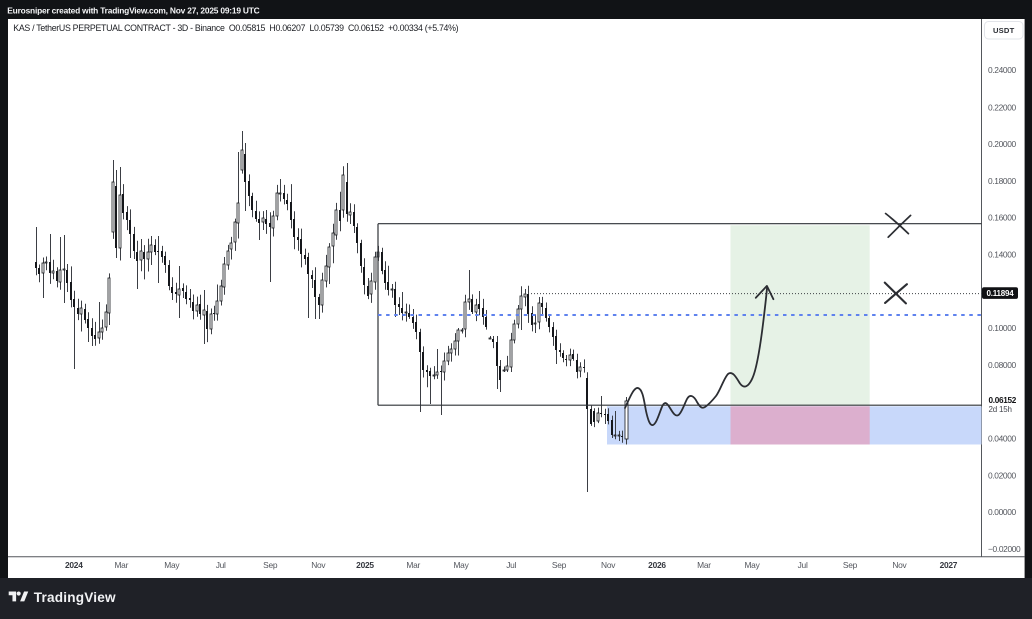 The width and height of the screenshot is (1032, 619). I want to click on svg-text: 0.24000, so click(1002, 70).